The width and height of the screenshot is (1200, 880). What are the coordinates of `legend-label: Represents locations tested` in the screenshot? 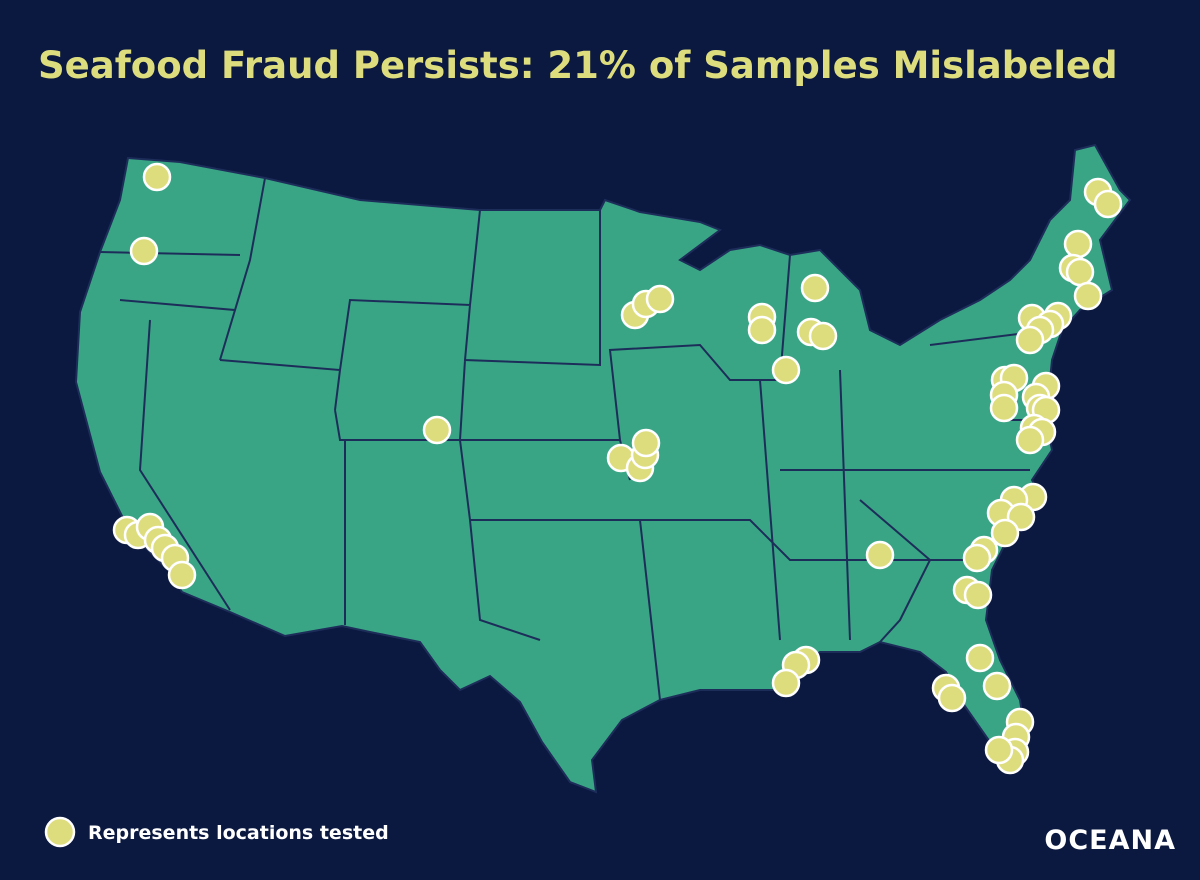 It's located at (238, 833).